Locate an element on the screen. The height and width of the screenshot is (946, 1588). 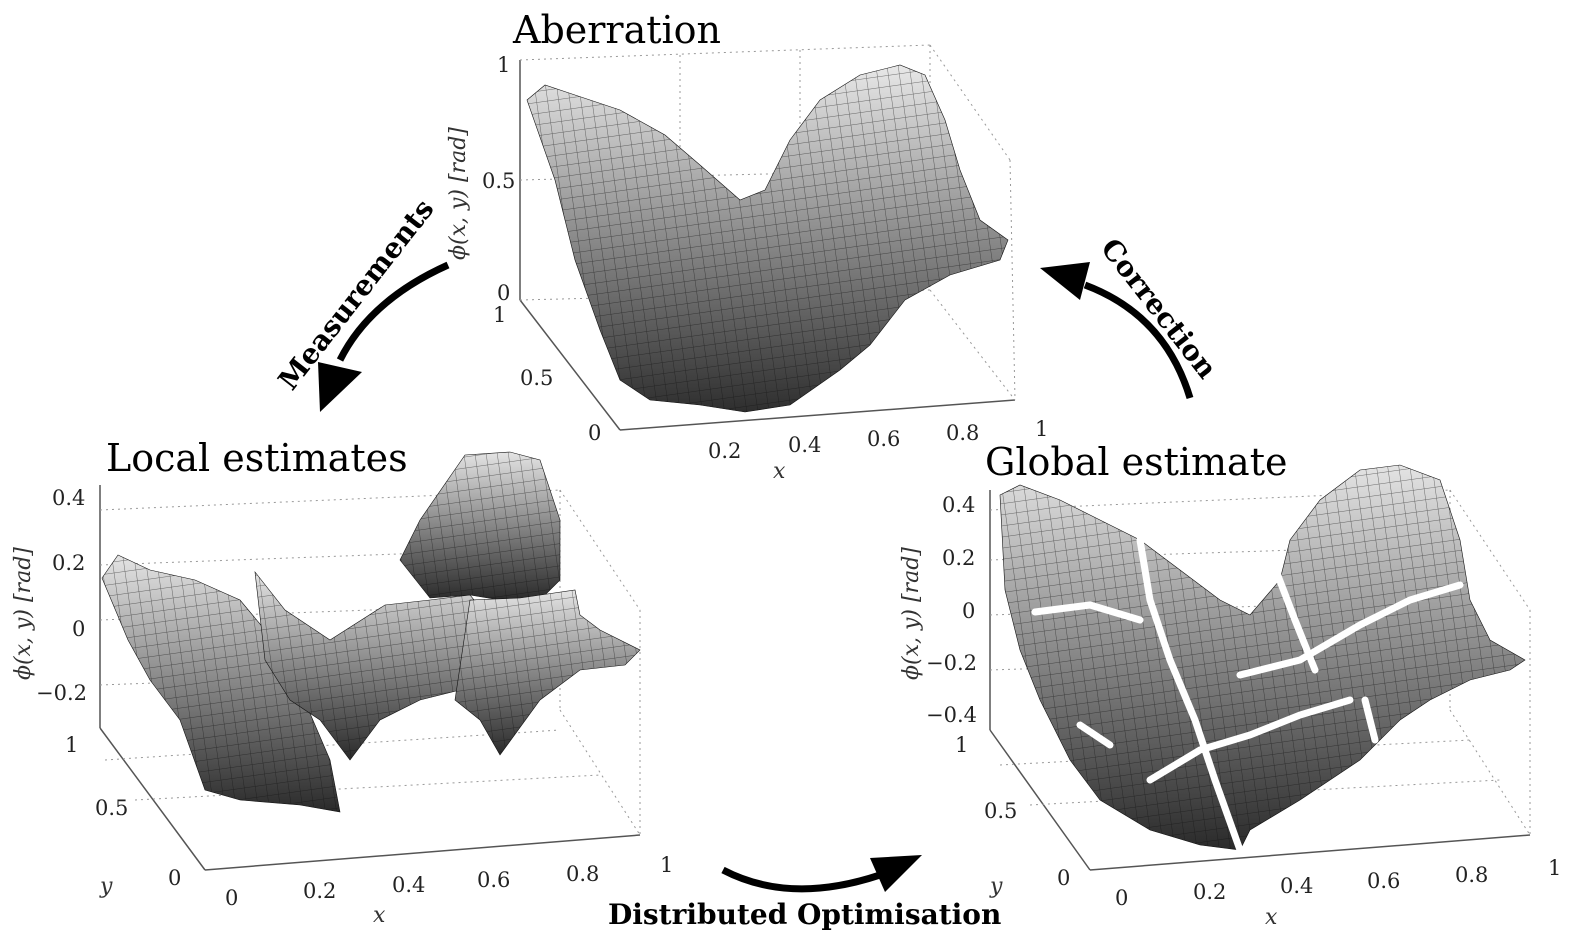
global-z-tick-m04: −0.4 is located at coordinates (951, 715).